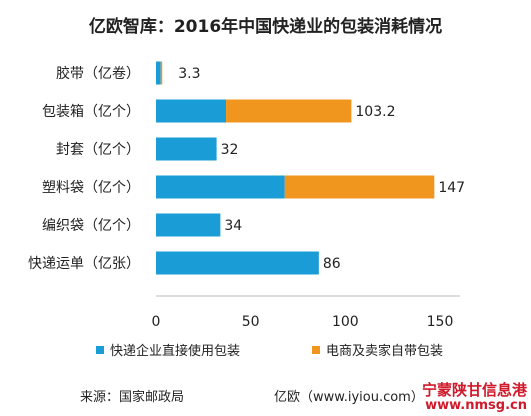 The height and width of the screenshot is (416, 531). Describe the element at coordinates (84, 264) in the screenshot. I see `category-label: 快递运单（亿张）` at that location.